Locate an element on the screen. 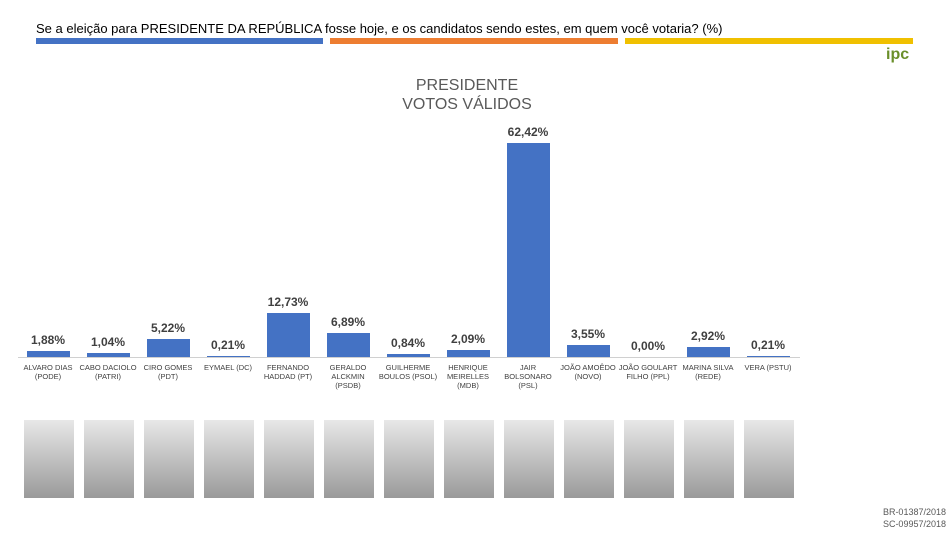 The width and height of the screenshot is (951, 535). value-label: 2,92% is located at coordinates (708, 335).